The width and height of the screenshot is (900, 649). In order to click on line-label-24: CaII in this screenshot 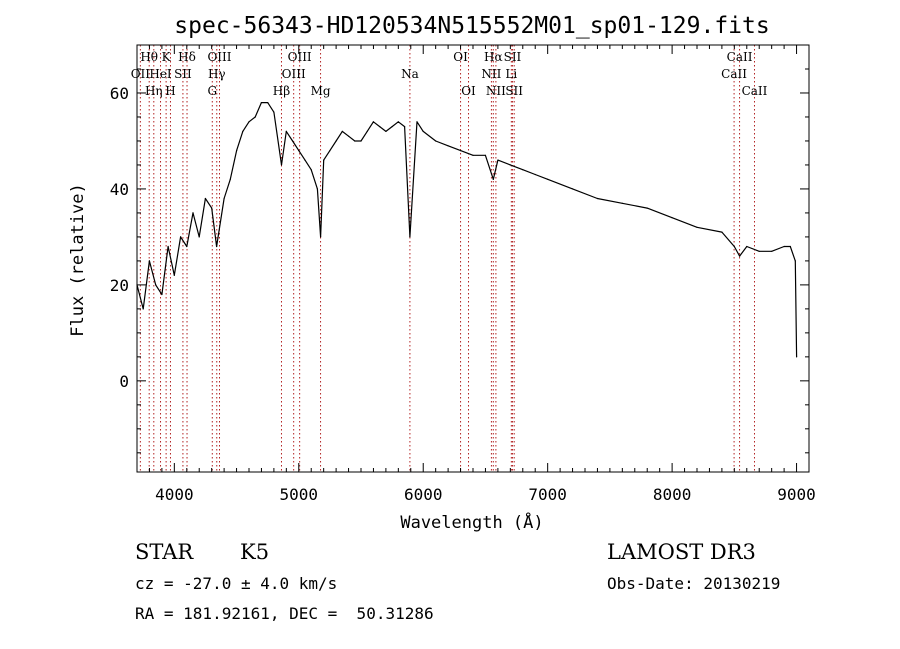, I will do `click(740, 57)`.